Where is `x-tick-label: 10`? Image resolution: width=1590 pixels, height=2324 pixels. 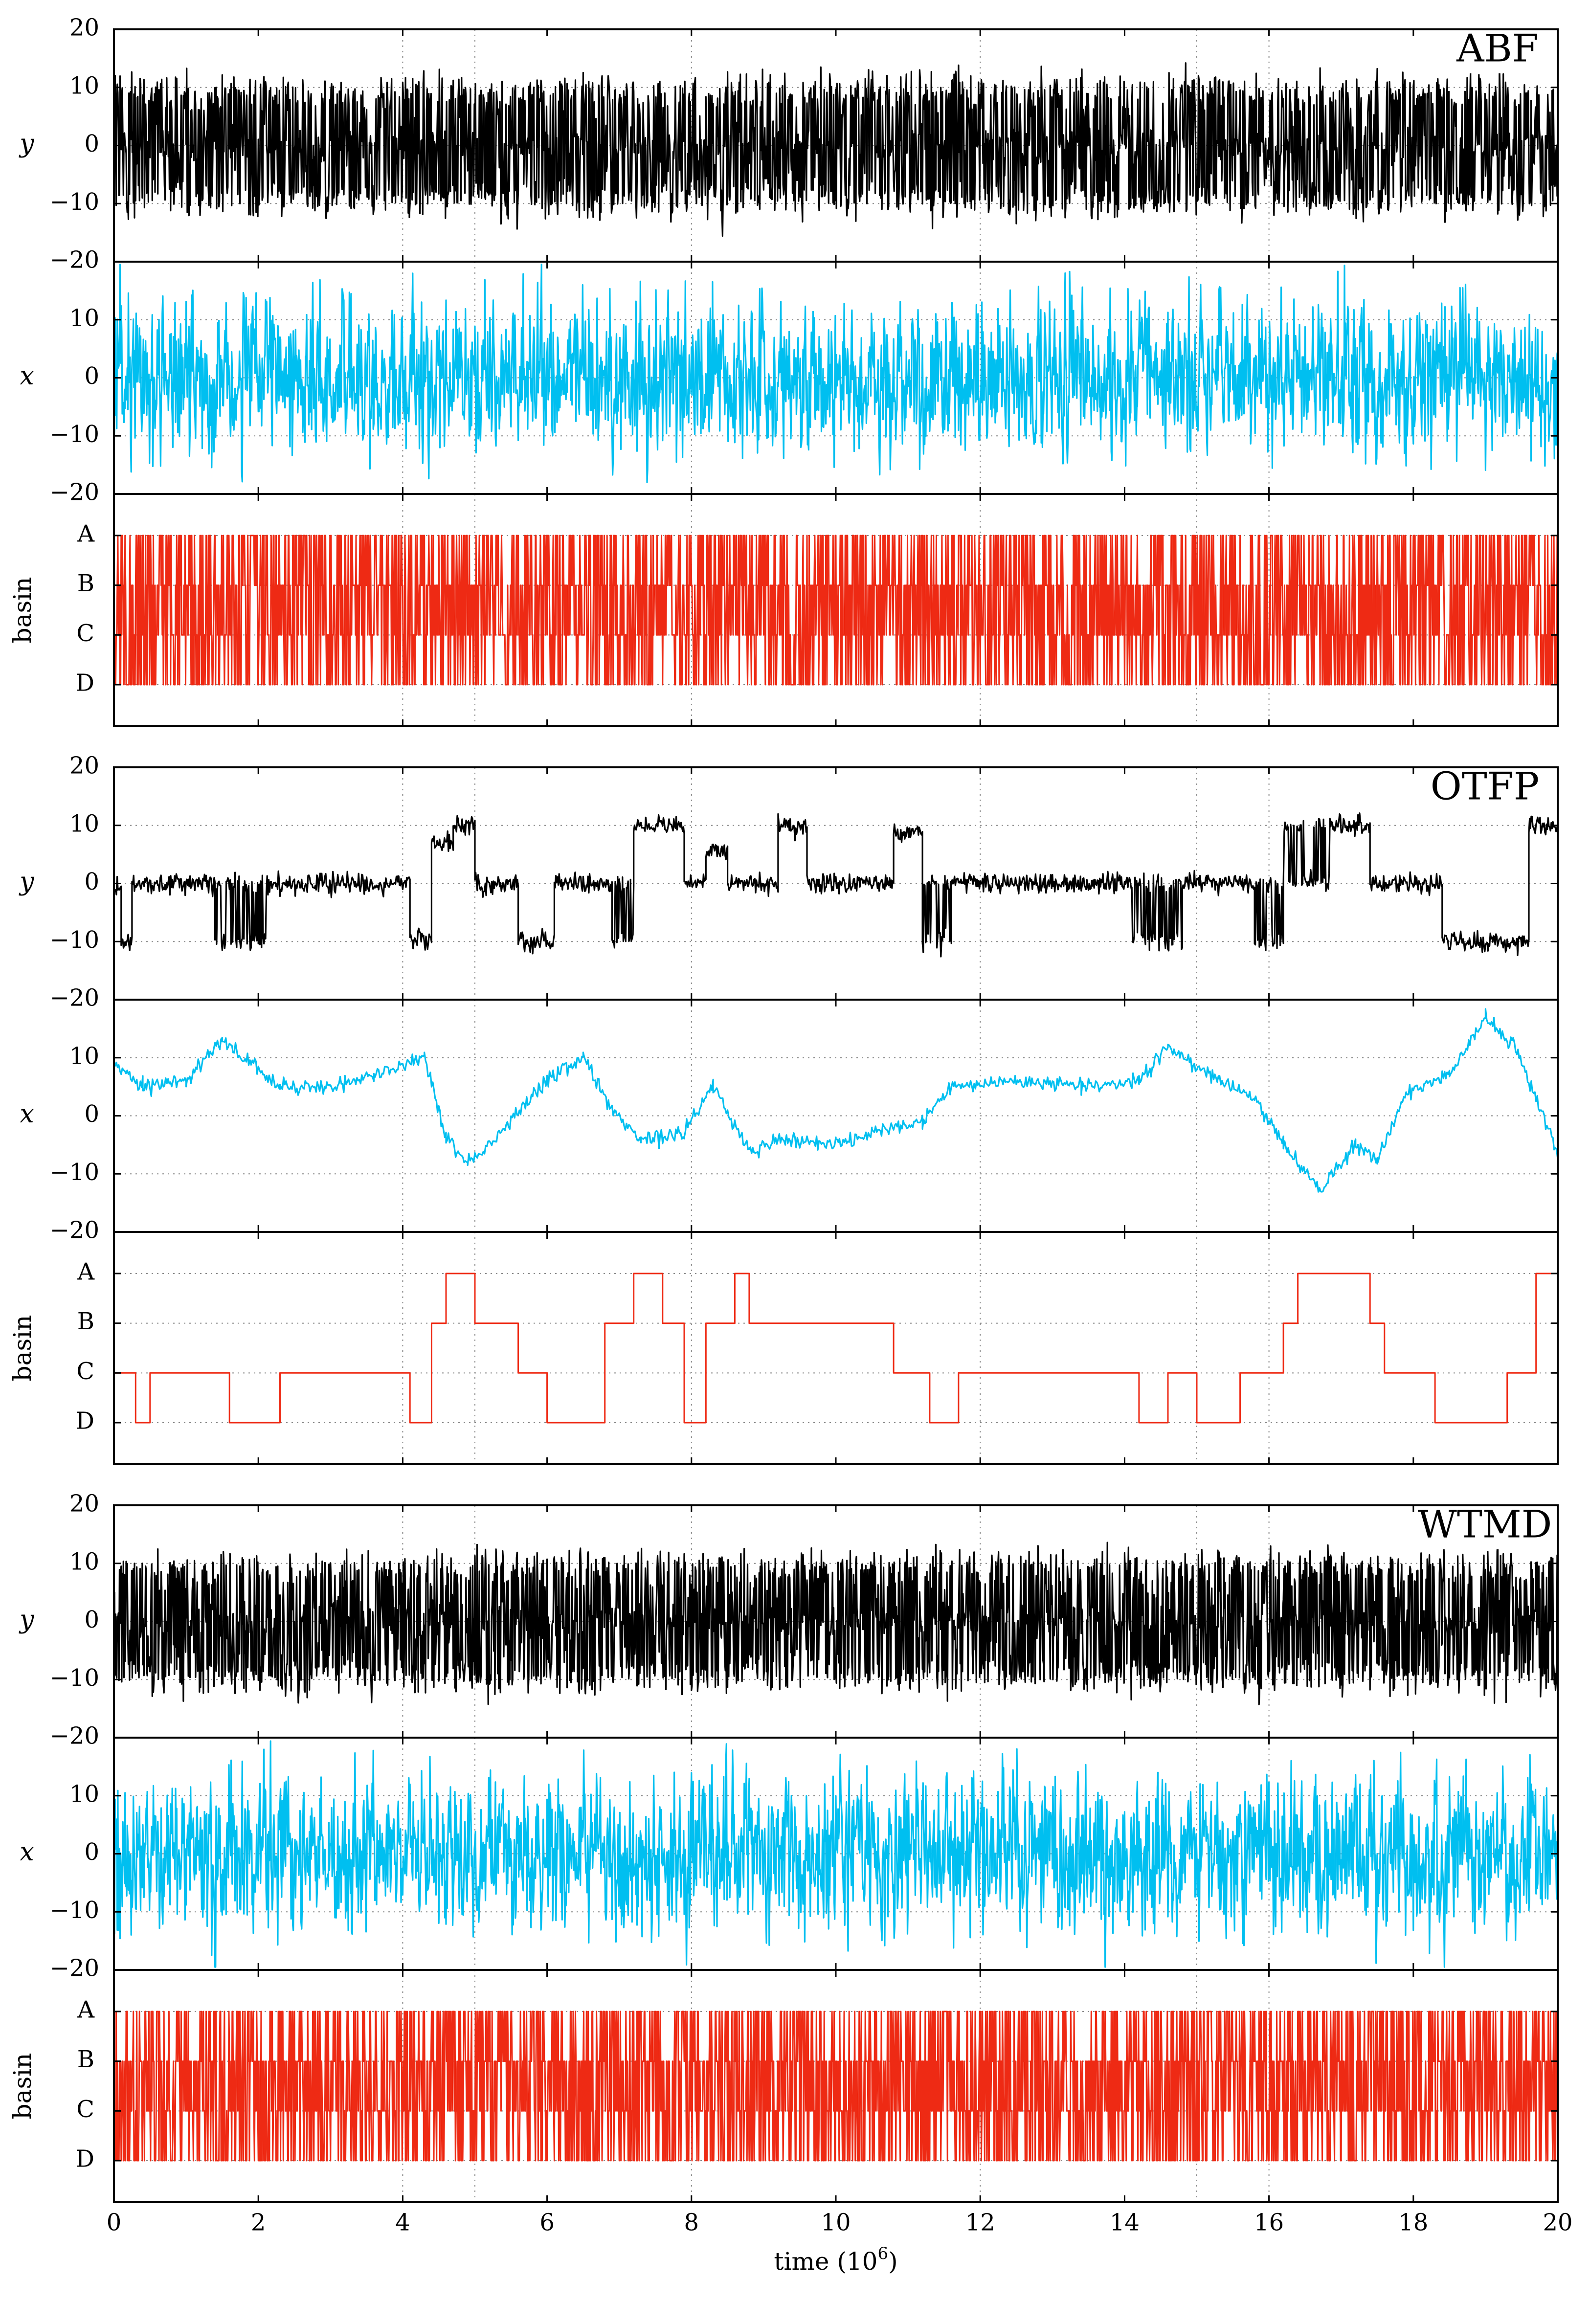
x-tick-label: 10 is located at coordinates (836, 2222).